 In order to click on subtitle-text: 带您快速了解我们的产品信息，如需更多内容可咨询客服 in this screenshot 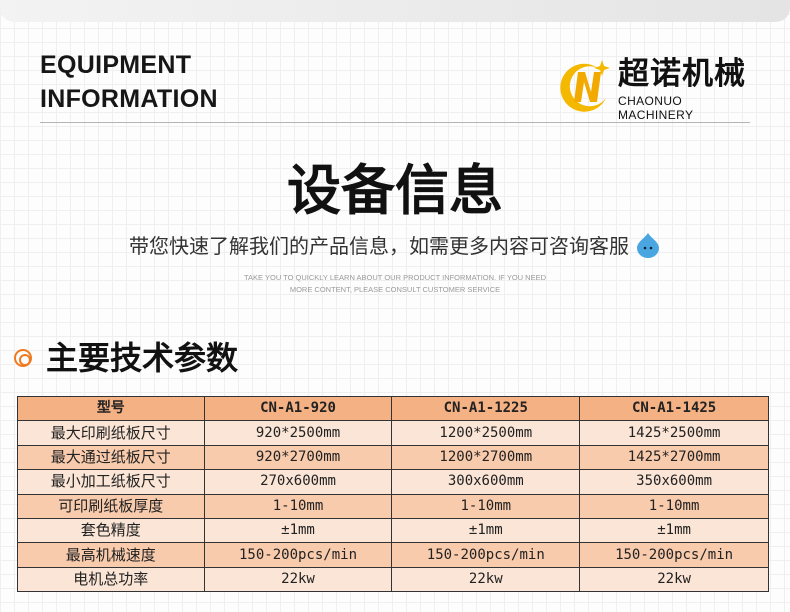, I will do `click(379, 246)`.